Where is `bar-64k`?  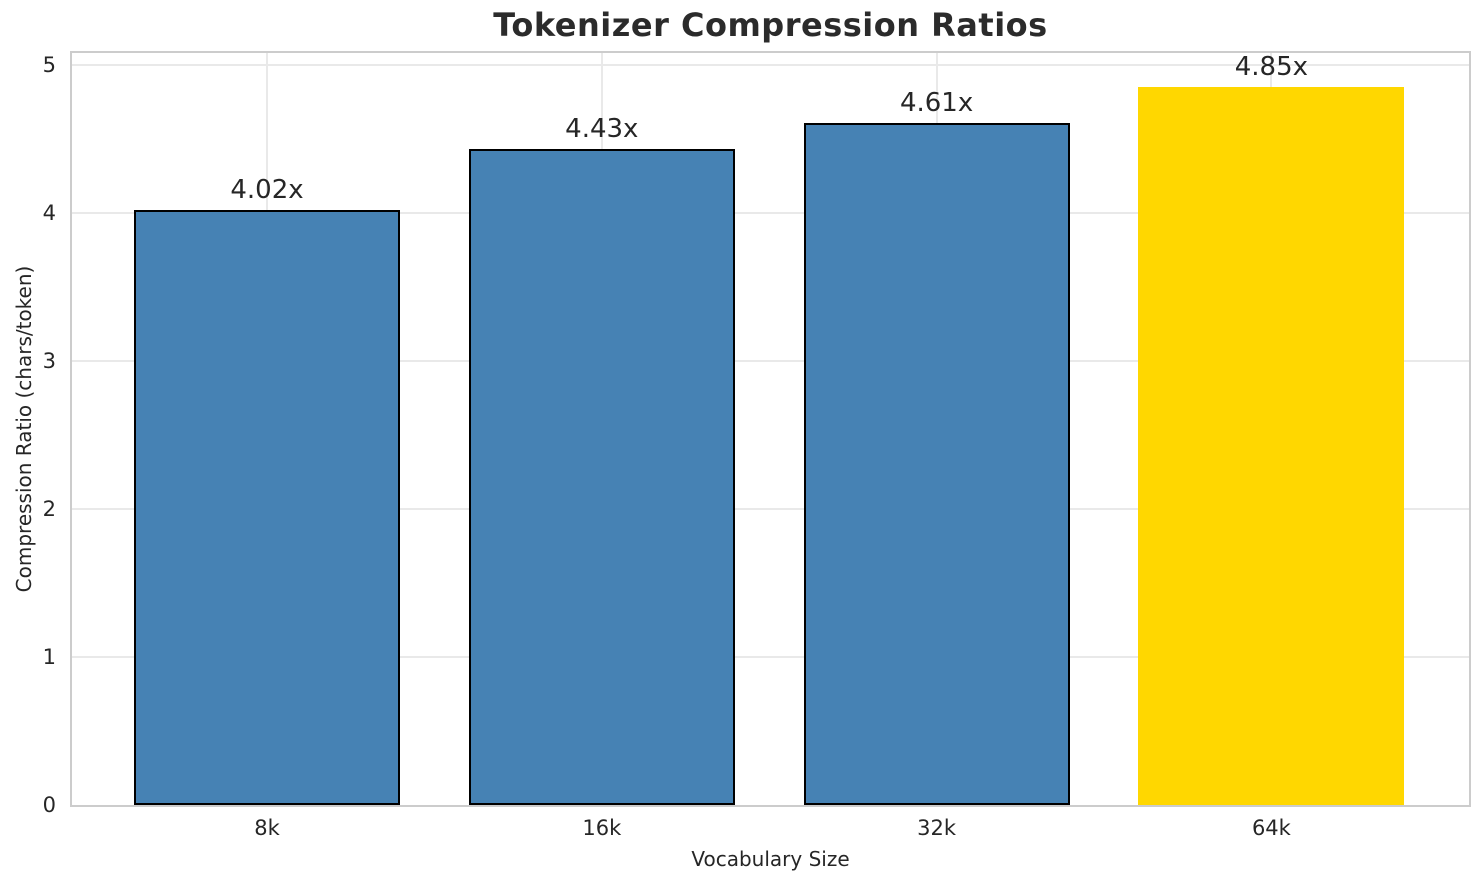
bar-64k is located at coordinates (1271, 446).